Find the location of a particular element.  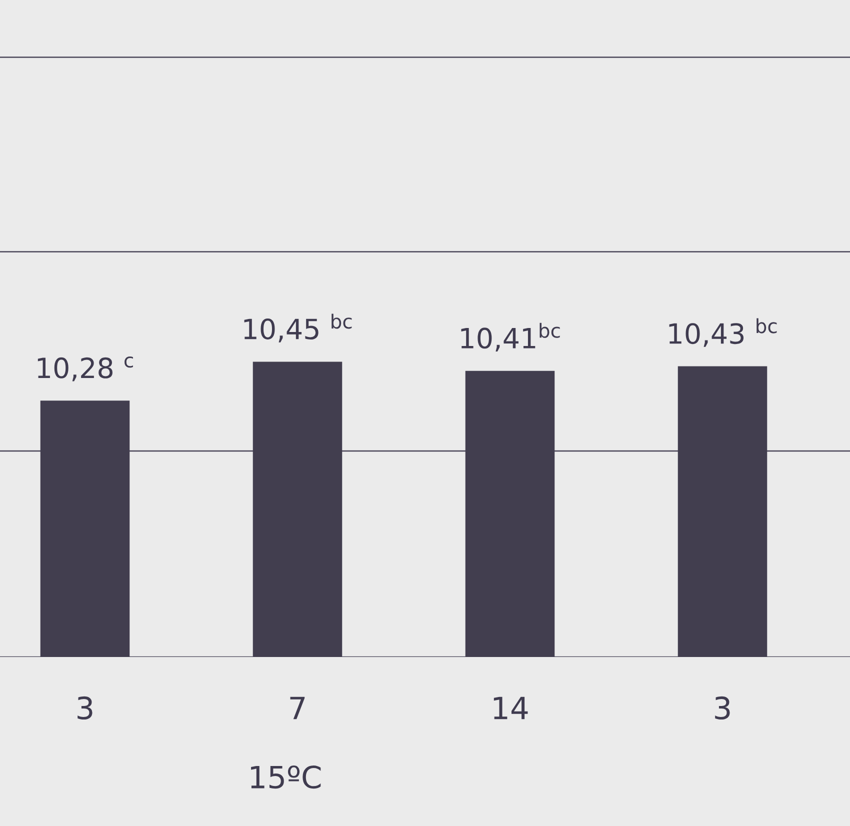

x-tick-label: 14 is located at coordinates (511, 708).